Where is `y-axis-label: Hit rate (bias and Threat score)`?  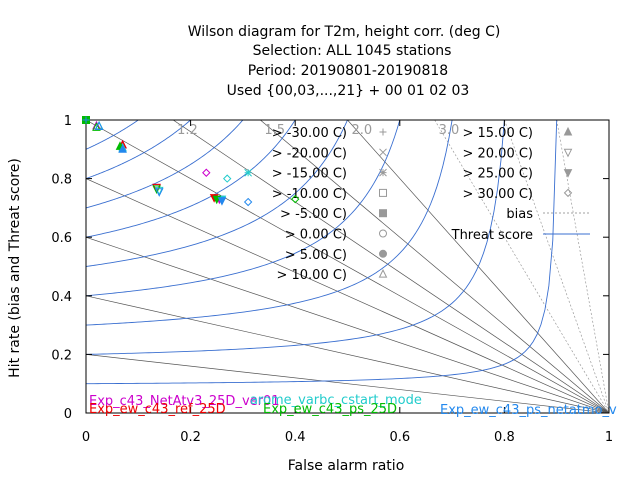
y-axis-label: Hit rate (bias and Threat score) is located at coordinates (15, 268).